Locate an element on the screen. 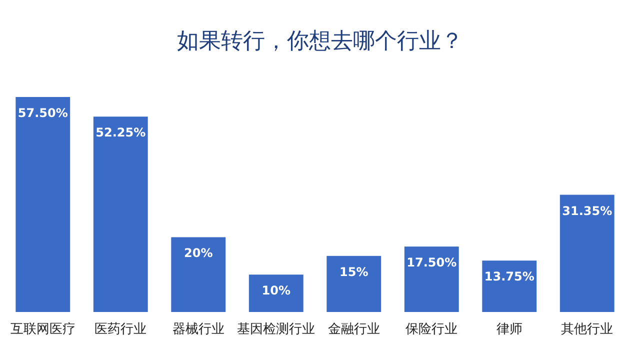  chart-title: 如果转行，你想去哪个行业？ is located at coordinates (320, 41).